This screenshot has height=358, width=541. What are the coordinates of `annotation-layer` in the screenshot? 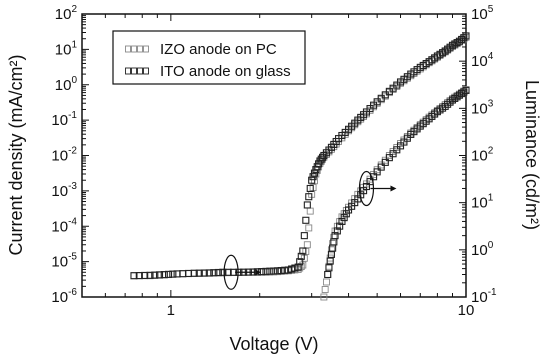 It's located at (310, 230).